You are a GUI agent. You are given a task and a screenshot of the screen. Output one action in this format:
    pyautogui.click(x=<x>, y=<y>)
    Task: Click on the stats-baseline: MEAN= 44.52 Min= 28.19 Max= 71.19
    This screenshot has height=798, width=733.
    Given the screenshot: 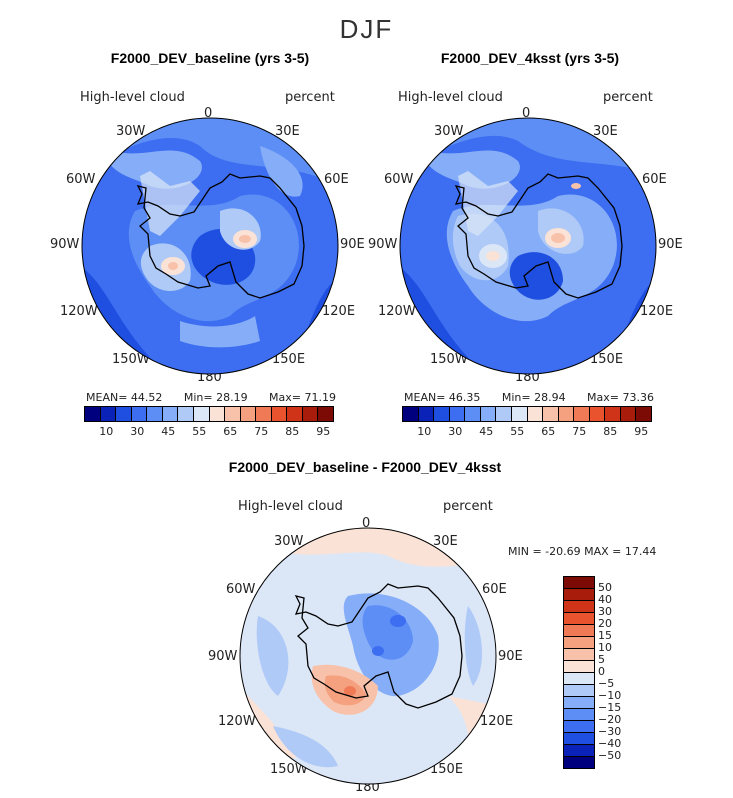 What is the action you would take?
    pyautogui.click(x=211, y=397)
    